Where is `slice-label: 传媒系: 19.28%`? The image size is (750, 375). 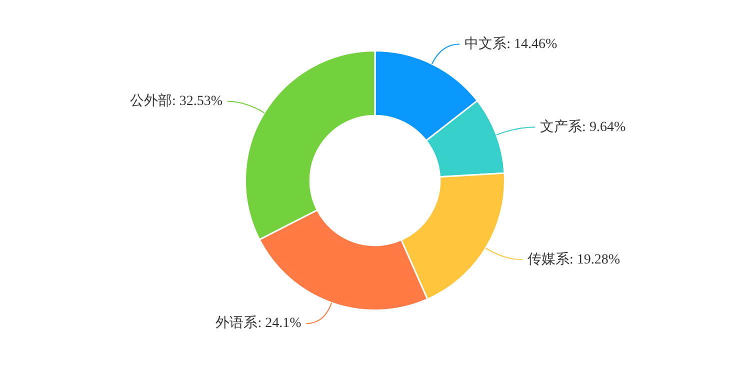 slice-label: 传媒系: 19.28% is located at coordinates (573, 259).